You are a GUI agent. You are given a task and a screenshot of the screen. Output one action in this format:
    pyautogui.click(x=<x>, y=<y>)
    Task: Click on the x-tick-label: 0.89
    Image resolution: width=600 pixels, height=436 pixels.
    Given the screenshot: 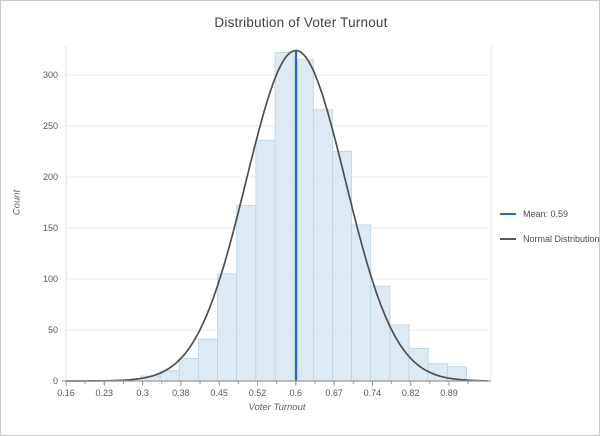 What is the action you would take?
    pyautogui.click(x=449, y=393)
    